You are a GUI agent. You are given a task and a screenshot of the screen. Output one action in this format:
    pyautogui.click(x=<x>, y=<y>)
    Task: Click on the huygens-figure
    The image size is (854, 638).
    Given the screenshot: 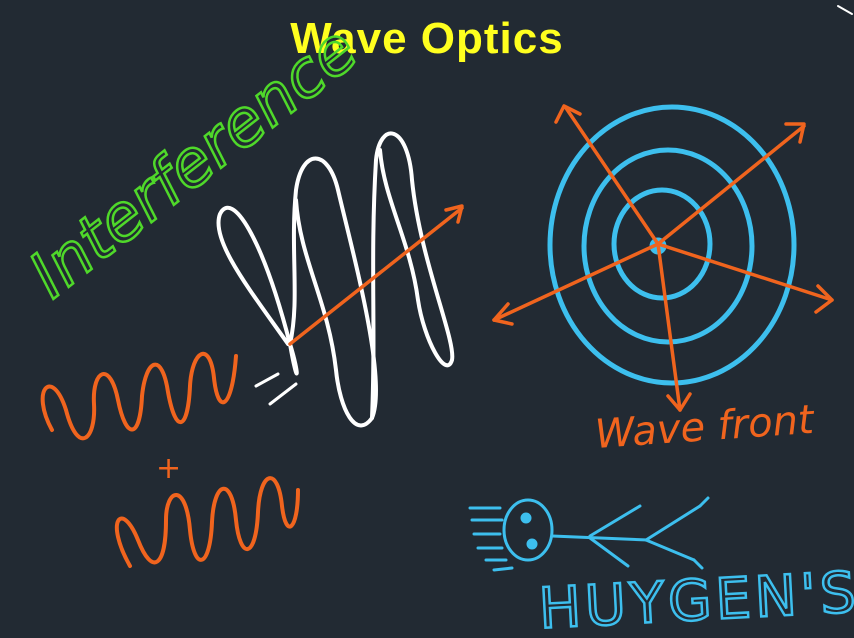 What is the action you would take?
    pyautogui.click(x=589, y=534)
    